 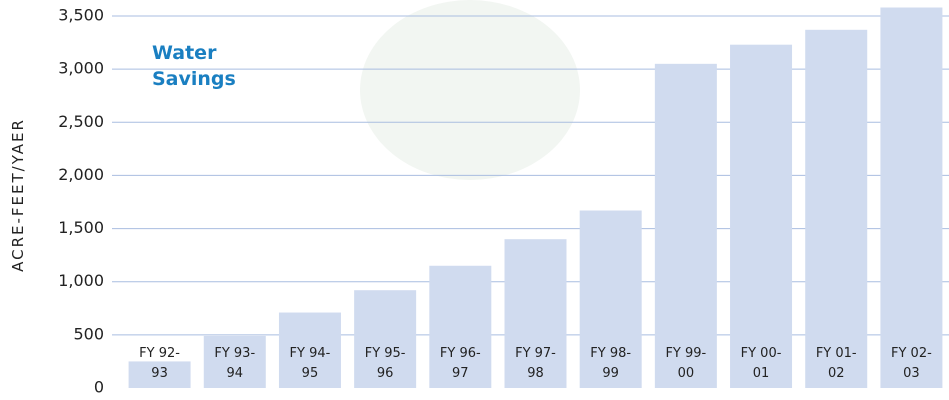 I want to click on y-tick-label: 2,000, so click(x=81, y=174).